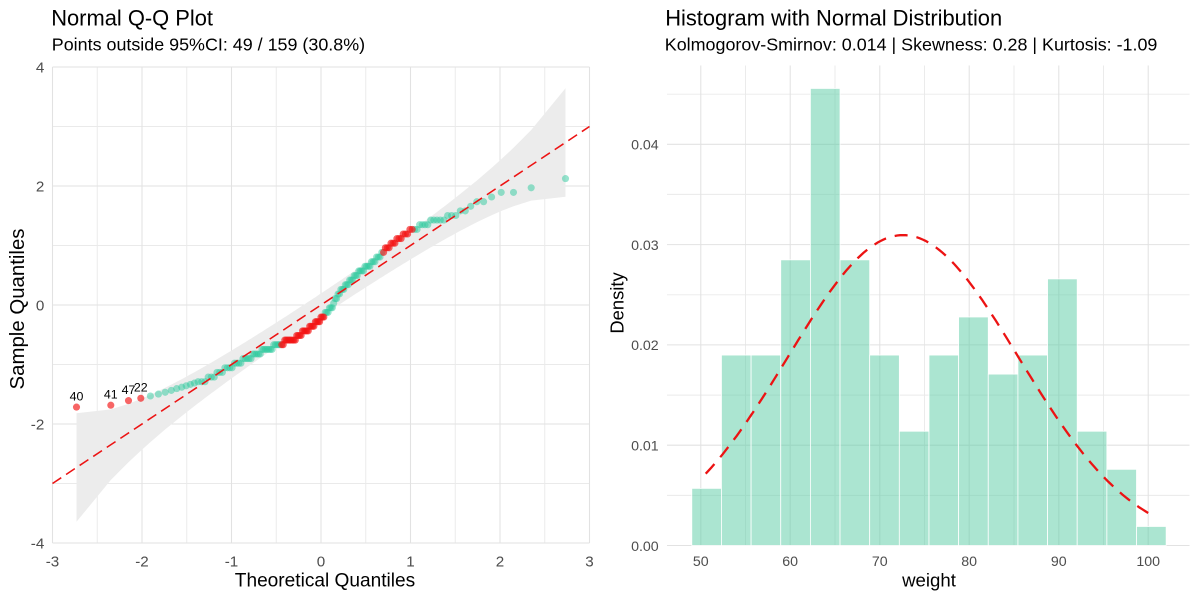 This screenshot has width=1200, height=605. I want to click on svg-text: 70, so click(880, 562).